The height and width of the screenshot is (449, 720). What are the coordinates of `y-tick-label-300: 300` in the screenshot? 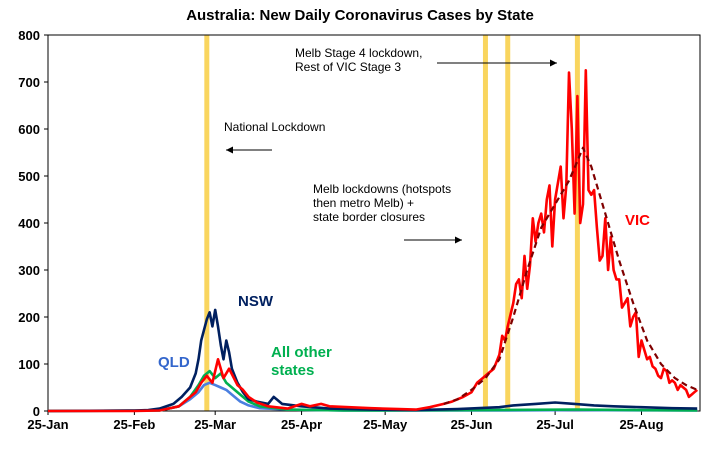 It's located at (29, 270).